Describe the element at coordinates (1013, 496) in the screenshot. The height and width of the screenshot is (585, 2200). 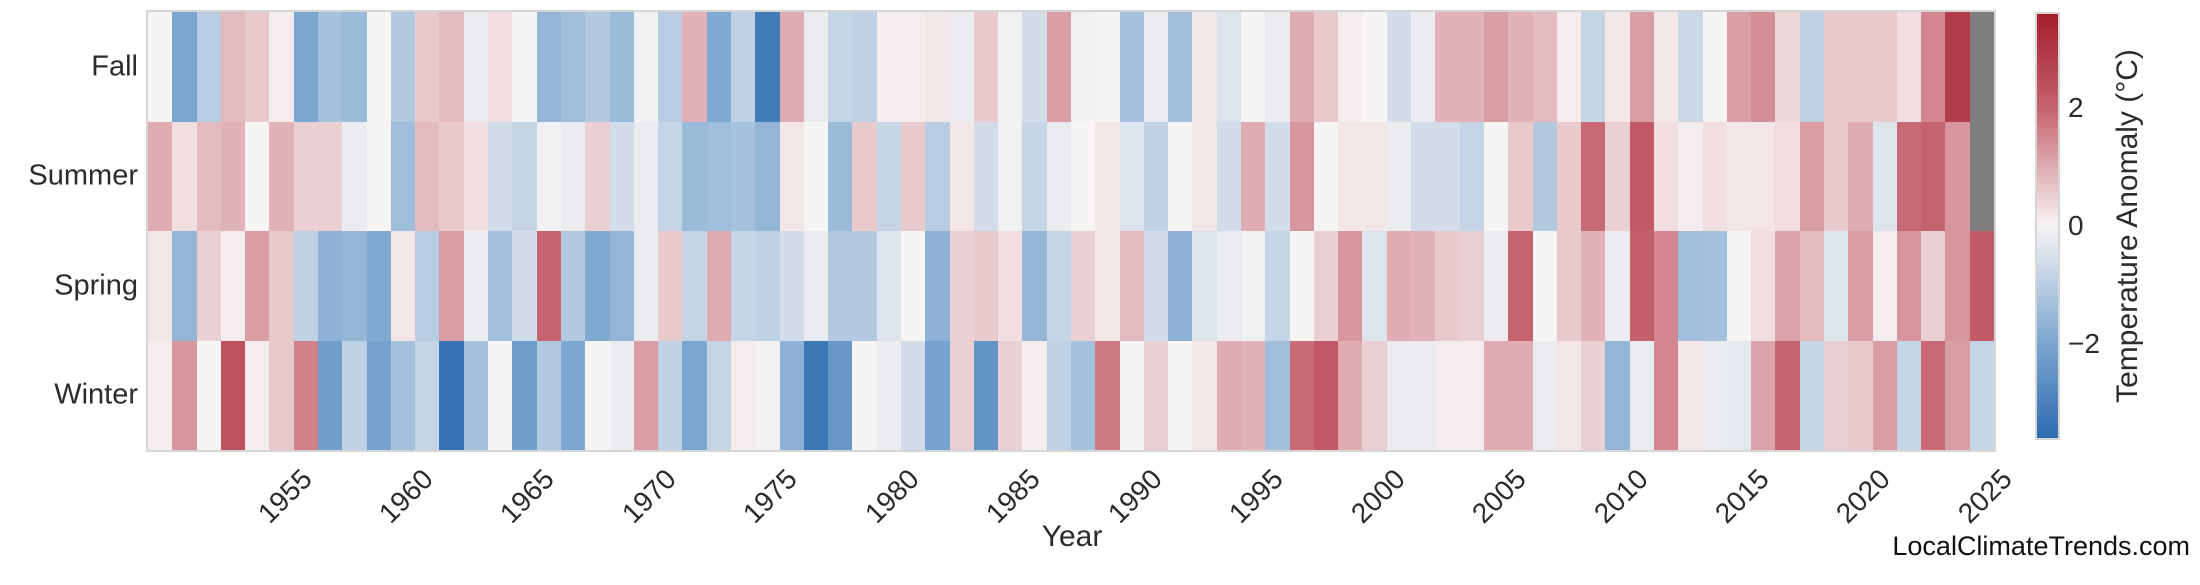
I see `x-tick-label-1985: 1985` at that location.